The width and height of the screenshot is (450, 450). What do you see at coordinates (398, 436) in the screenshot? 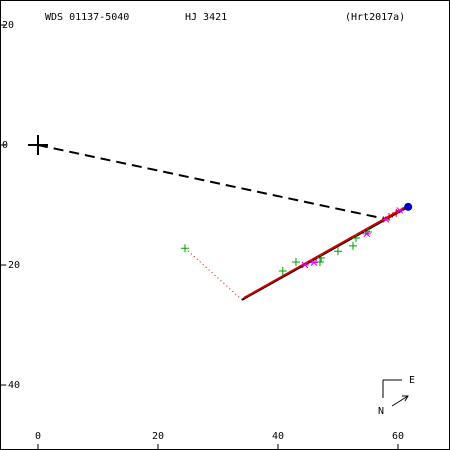
I see `x-tick-label: 60` at bounding box center [398, 436].